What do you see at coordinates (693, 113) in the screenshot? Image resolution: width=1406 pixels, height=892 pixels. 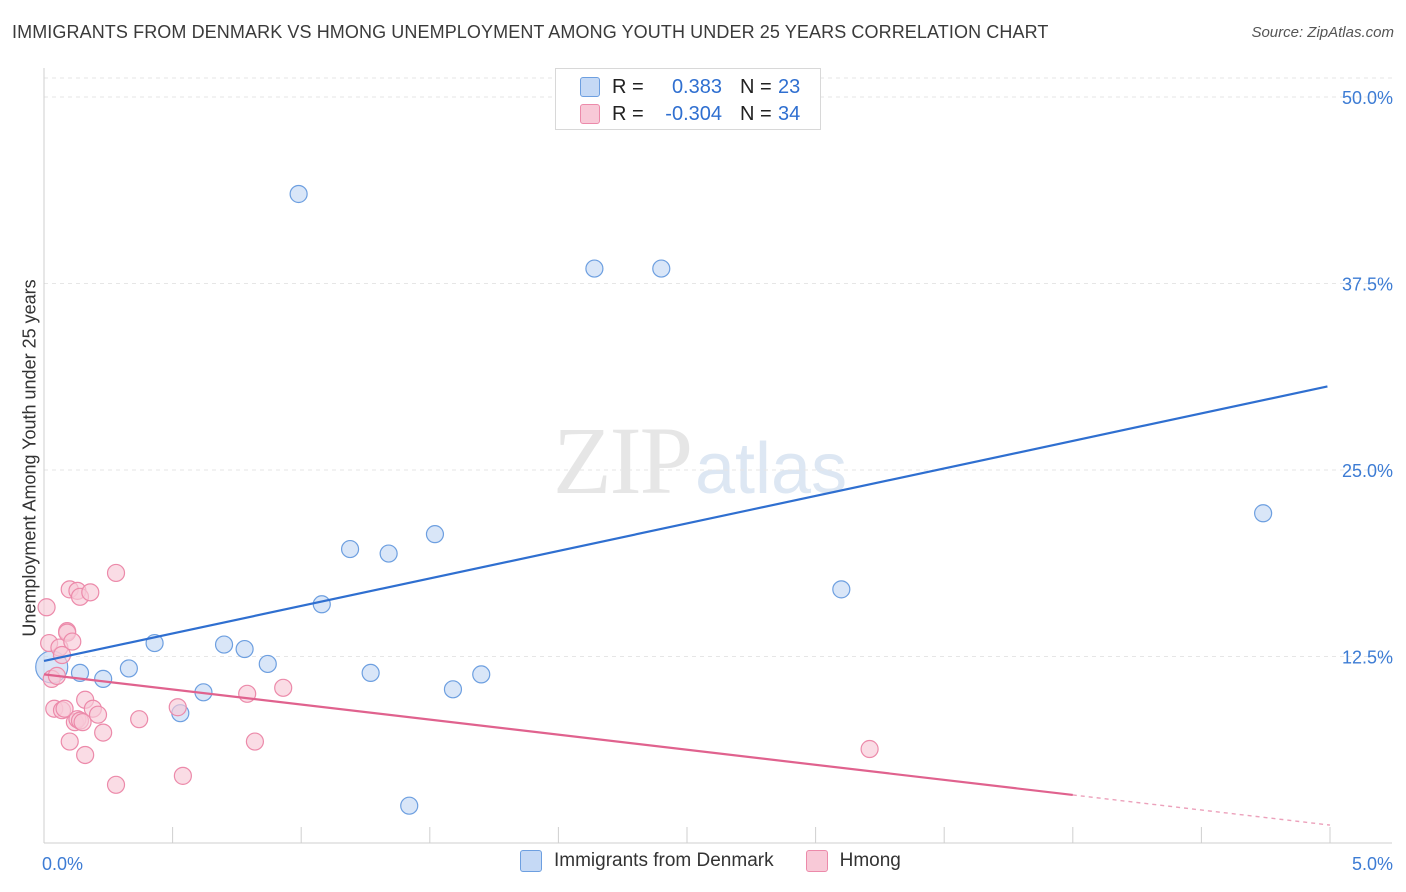 I see `legend-r-value: -0.304` at bounding box center [693, 113].